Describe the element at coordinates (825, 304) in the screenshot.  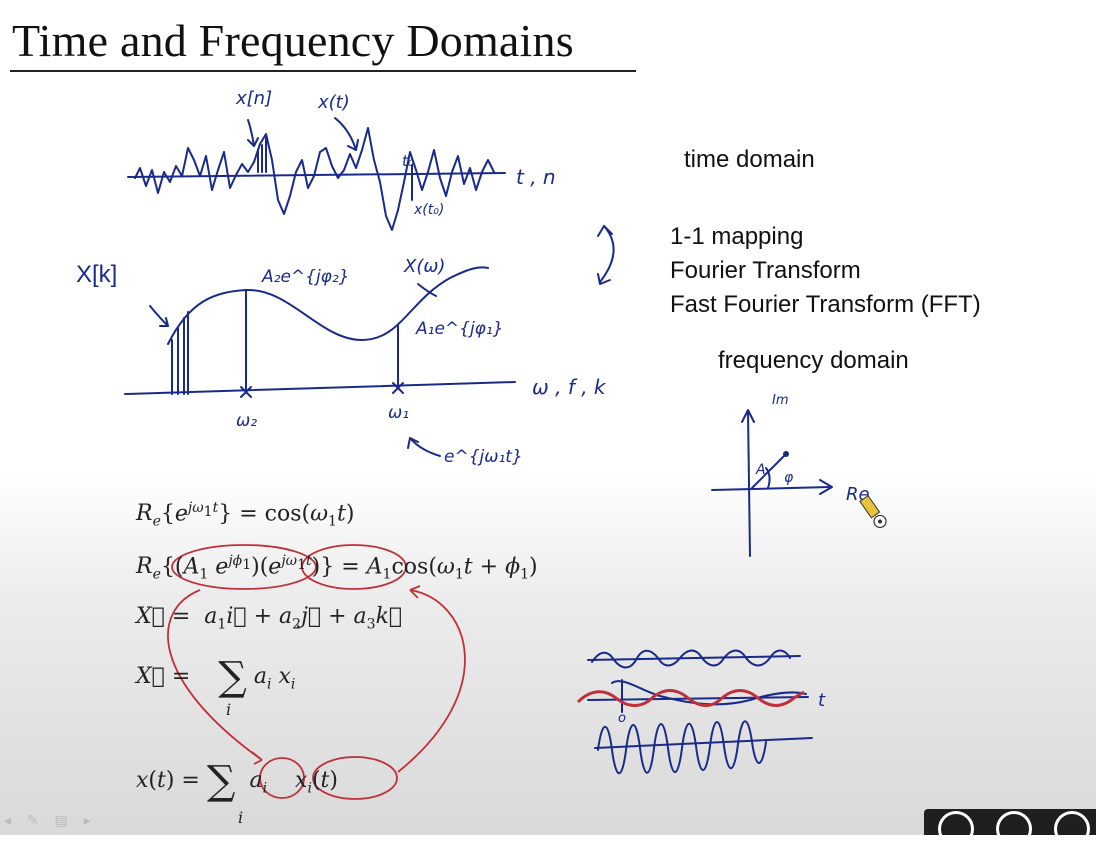
I see `fft-label: Fast Fourier Transform (FFT)` at that location.